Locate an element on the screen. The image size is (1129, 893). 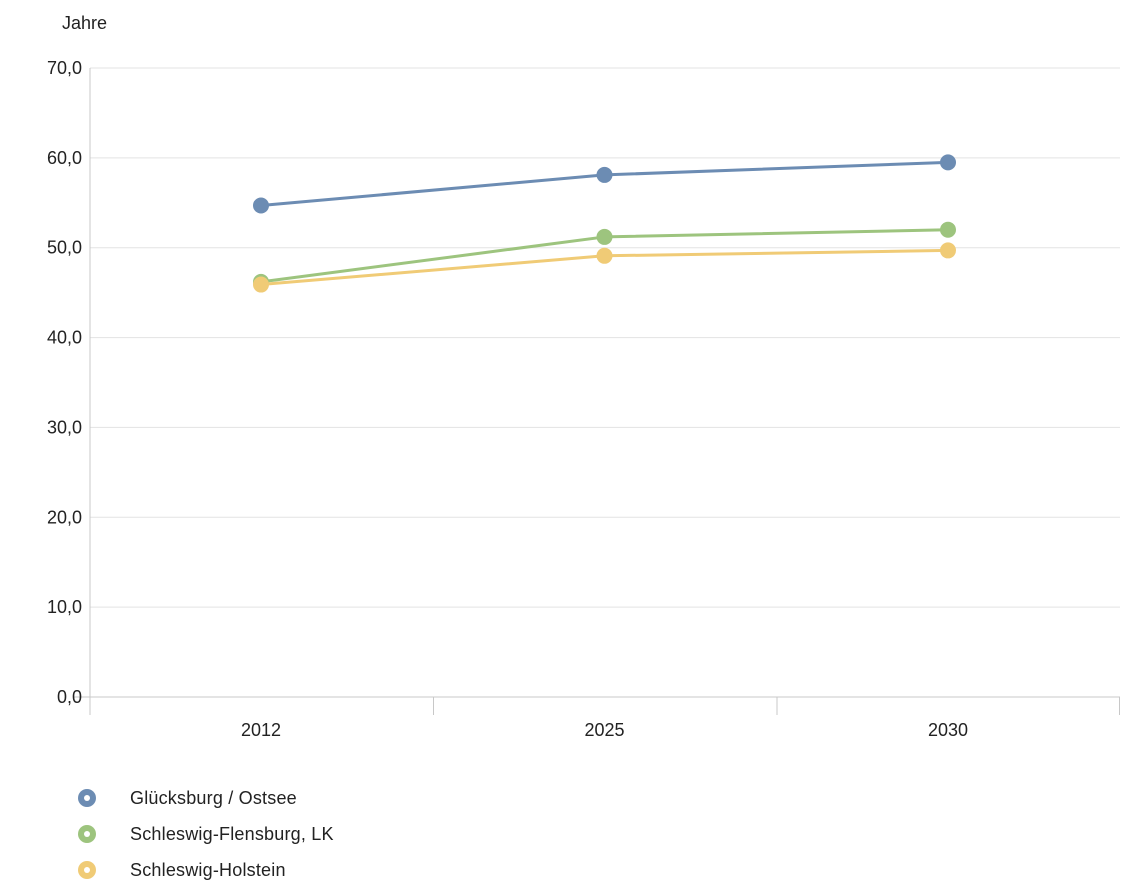
x-tick-label: 2030 is located at coordinates (948, 730).